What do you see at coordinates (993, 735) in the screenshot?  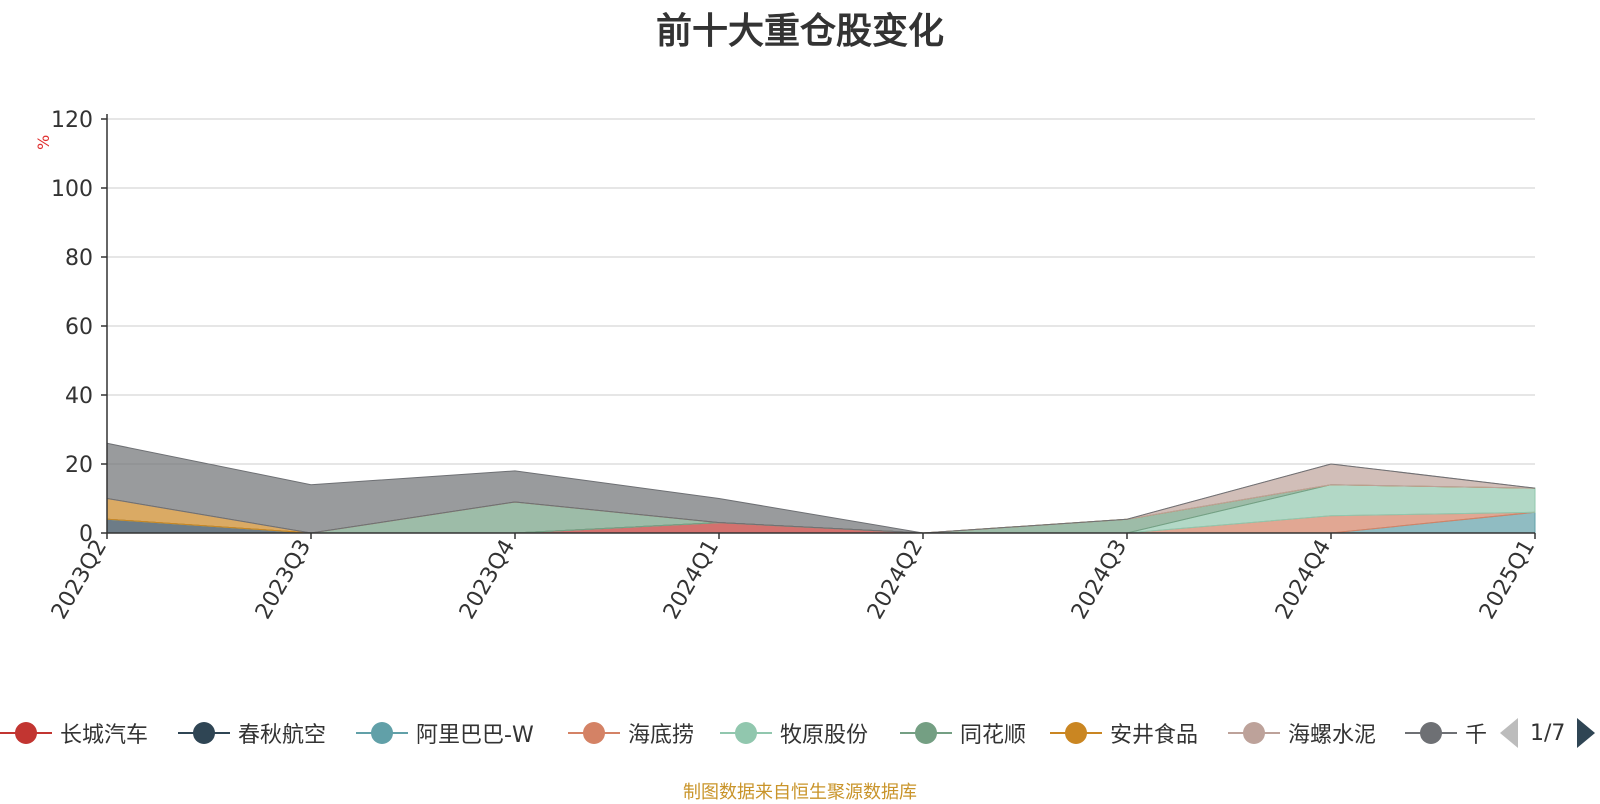 I see `legend-label: 同花顺` at bounding box center [993, 735].